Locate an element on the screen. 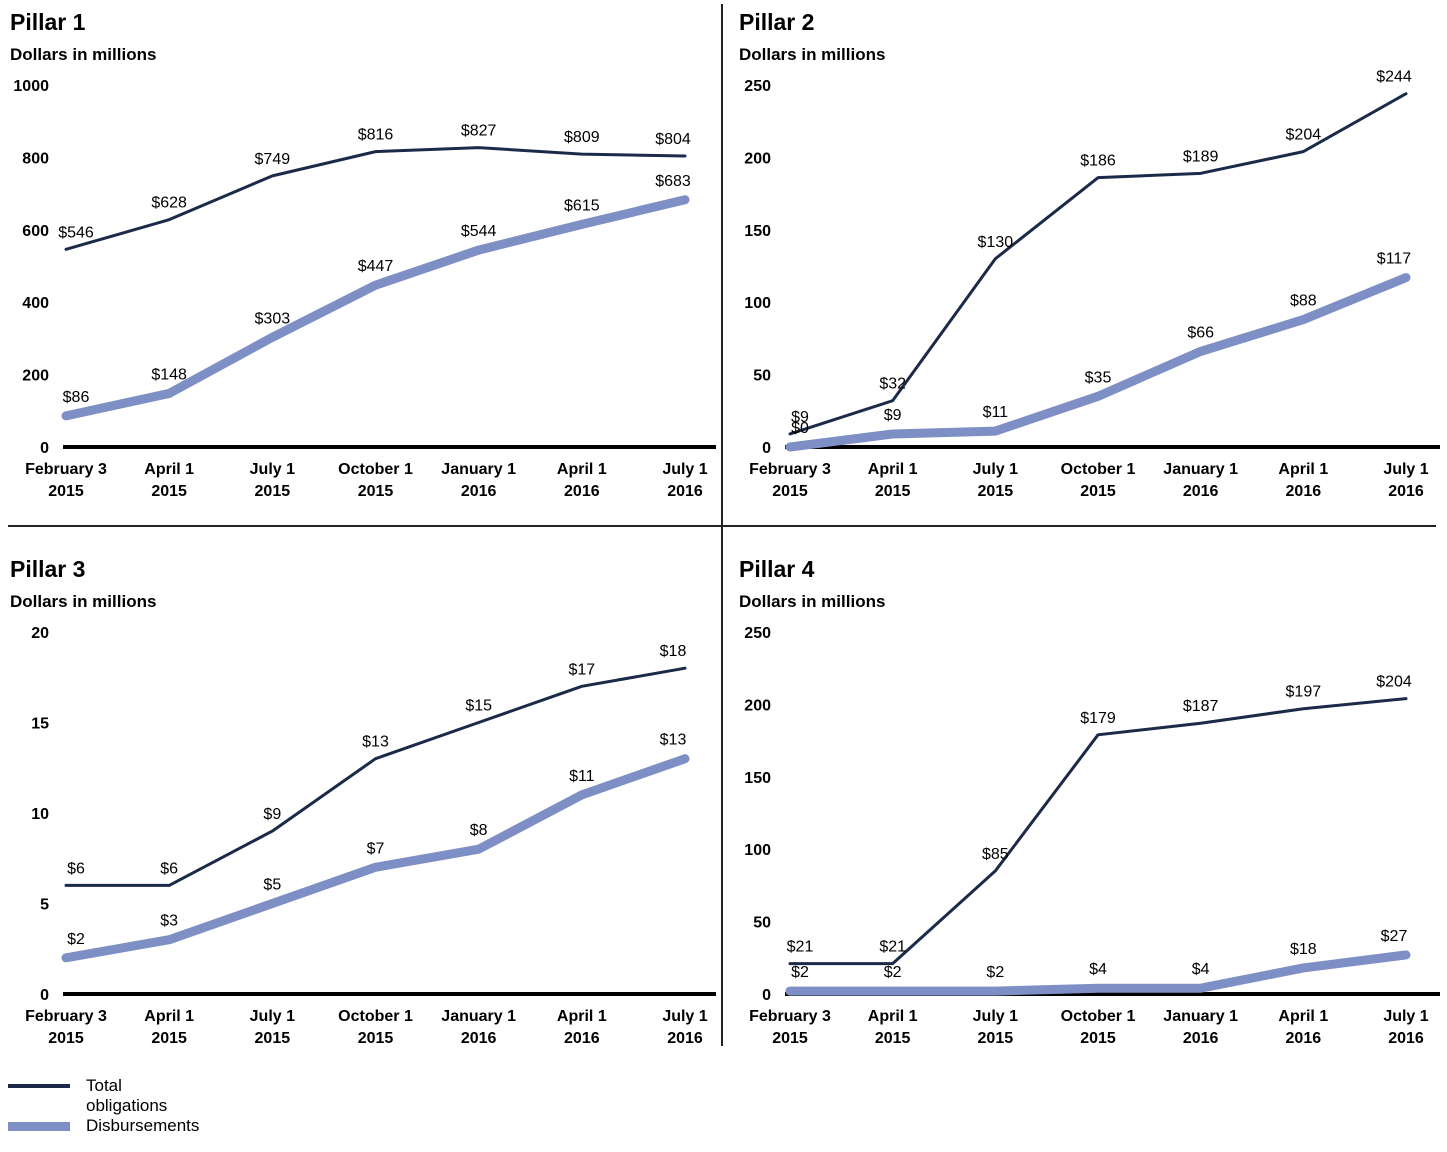 This screenshot has width=1447, height=1152. pillar-1-disbursements-label: $148 is located at coordinates (169, 374).